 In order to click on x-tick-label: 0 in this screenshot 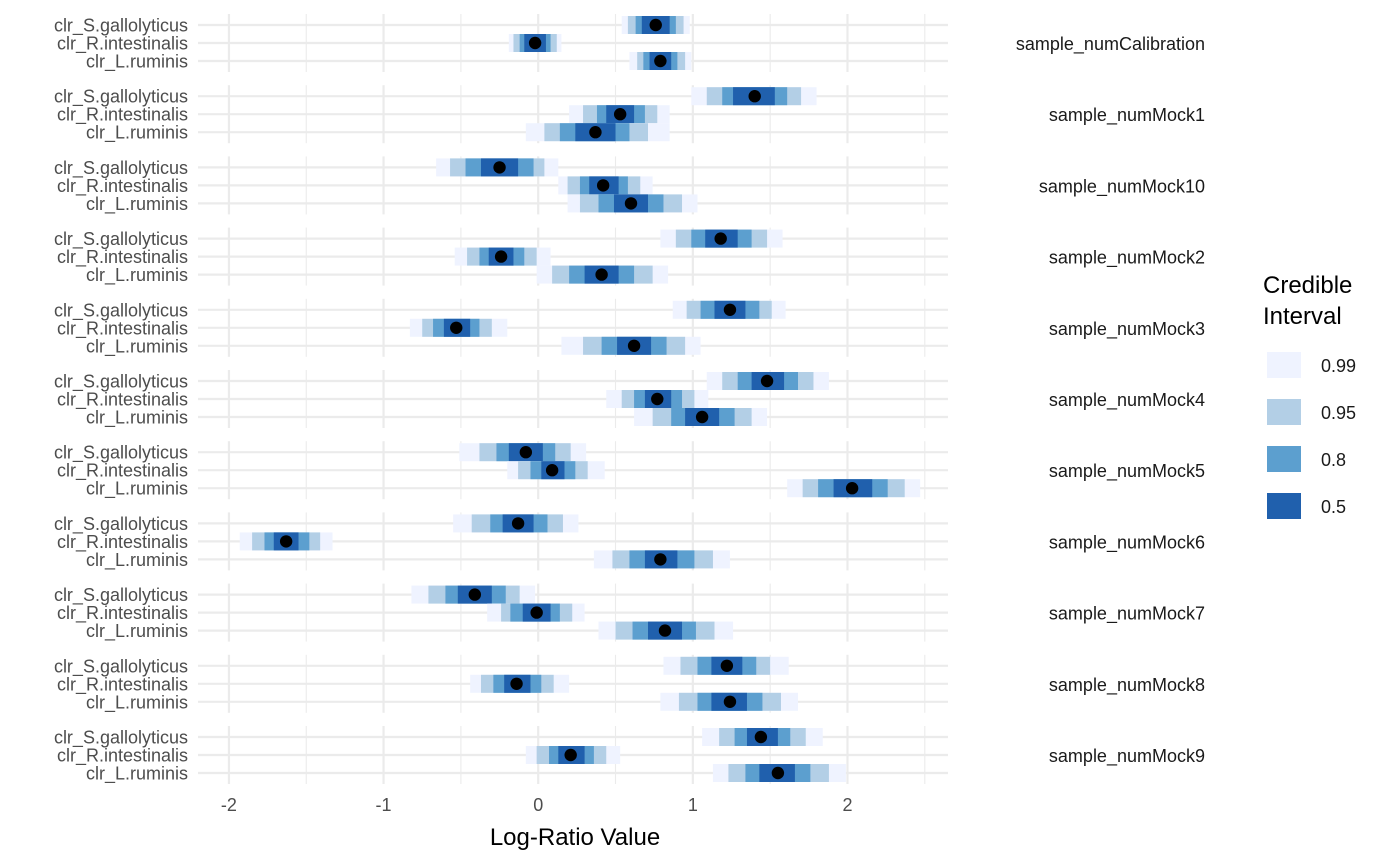, I will do `click(538, 805)`.